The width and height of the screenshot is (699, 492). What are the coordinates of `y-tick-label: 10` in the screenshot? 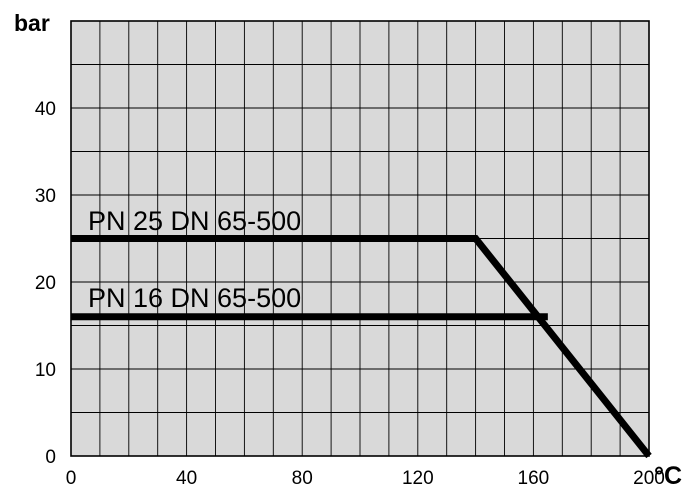 It's located at (45, 370).